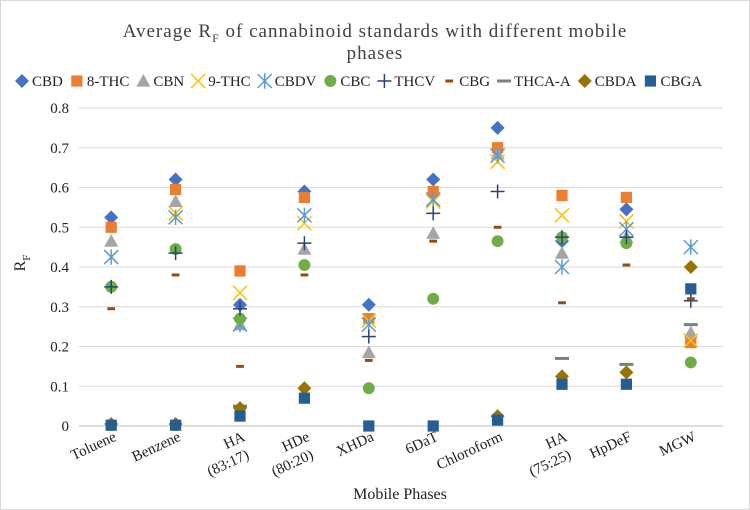  I want to click on chart-title-line2: phases, so click(375, 53).